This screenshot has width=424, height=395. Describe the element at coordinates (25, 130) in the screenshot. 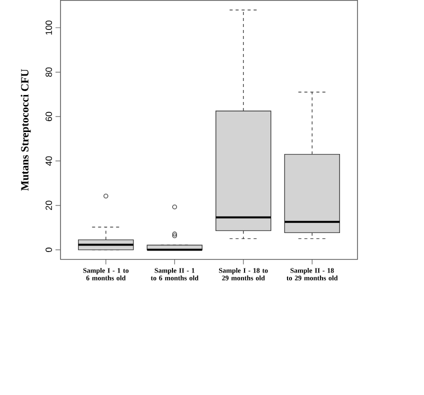

I see `y-axis-title: Mutans Streptococci CFU` at that location.